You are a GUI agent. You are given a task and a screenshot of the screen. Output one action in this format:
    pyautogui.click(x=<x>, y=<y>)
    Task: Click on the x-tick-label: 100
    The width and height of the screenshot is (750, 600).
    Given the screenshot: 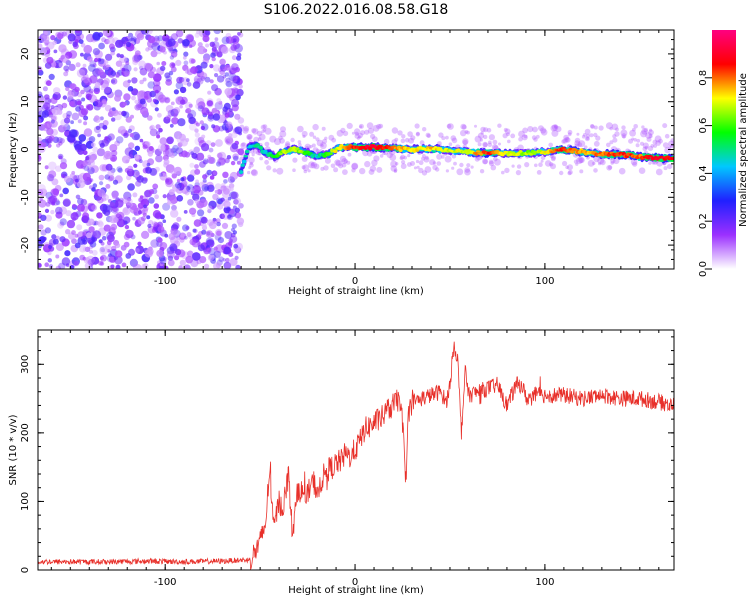 What is the action you would take?
    pyautogui.click(x=544, y=582)
    